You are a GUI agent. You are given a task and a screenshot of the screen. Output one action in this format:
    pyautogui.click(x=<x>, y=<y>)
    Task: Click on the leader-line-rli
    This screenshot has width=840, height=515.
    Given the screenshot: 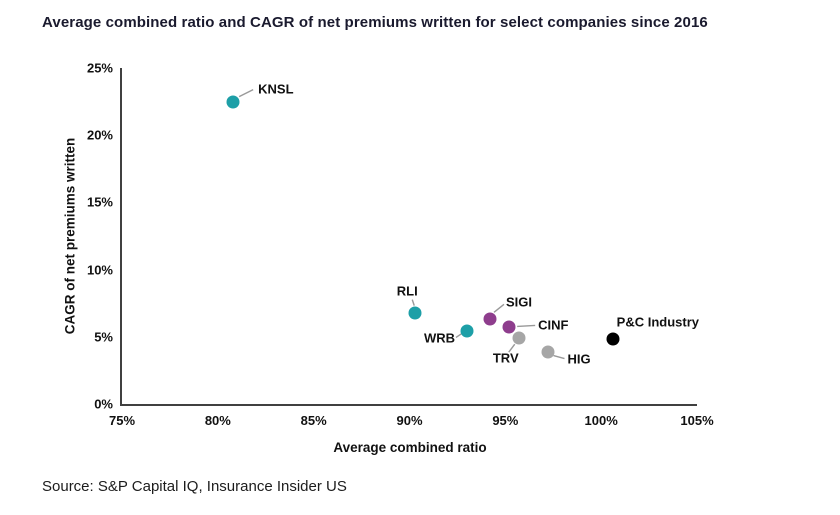 What is the action you would take?
    pyautogui.click(x=413, y=302)
    